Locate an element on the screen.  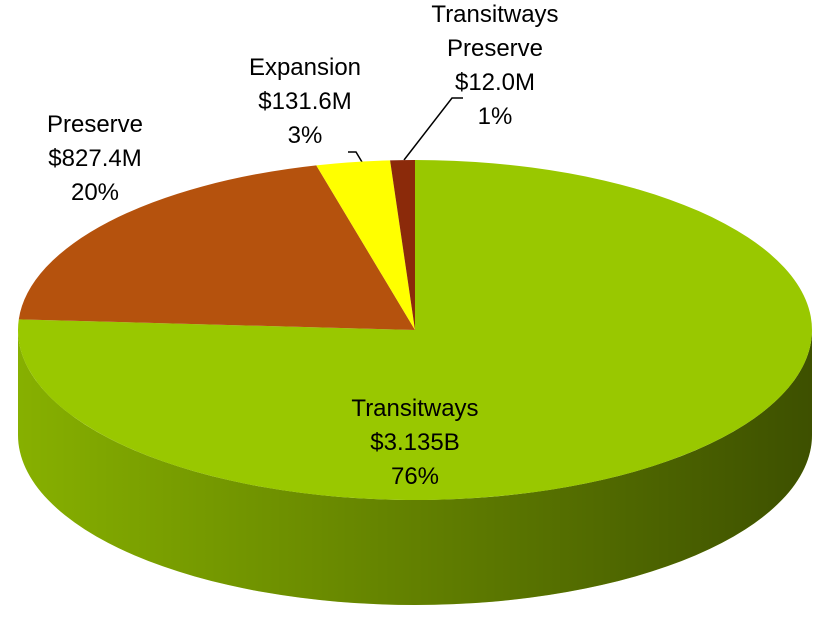
slice-label: Transitways $3.135B 76% is located at coordinates (414, 442).